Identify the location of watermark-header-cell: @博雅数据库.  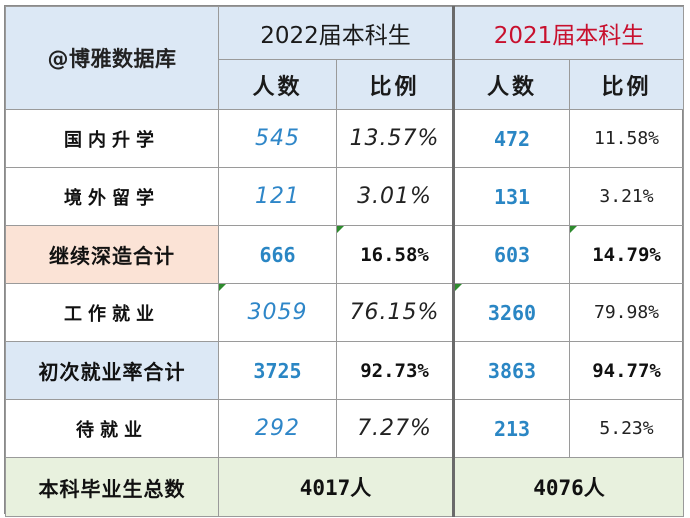
(112, 58).